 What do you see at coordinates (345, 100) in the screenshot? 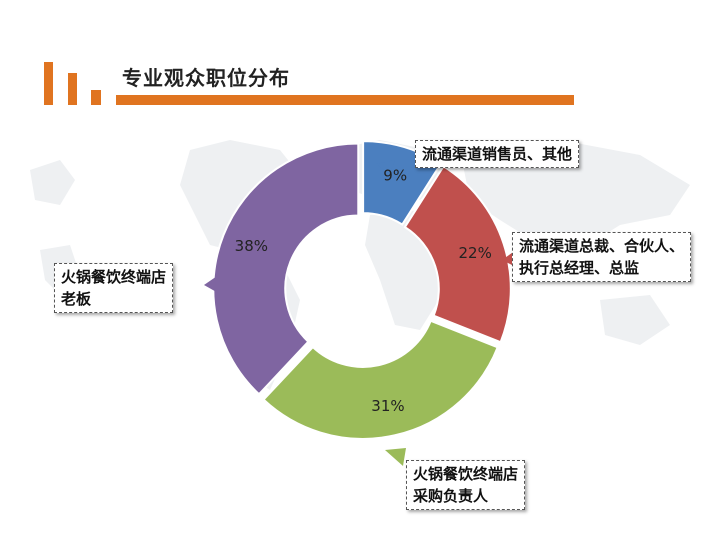
I see `title-underline` at bounding box center [345, 100].